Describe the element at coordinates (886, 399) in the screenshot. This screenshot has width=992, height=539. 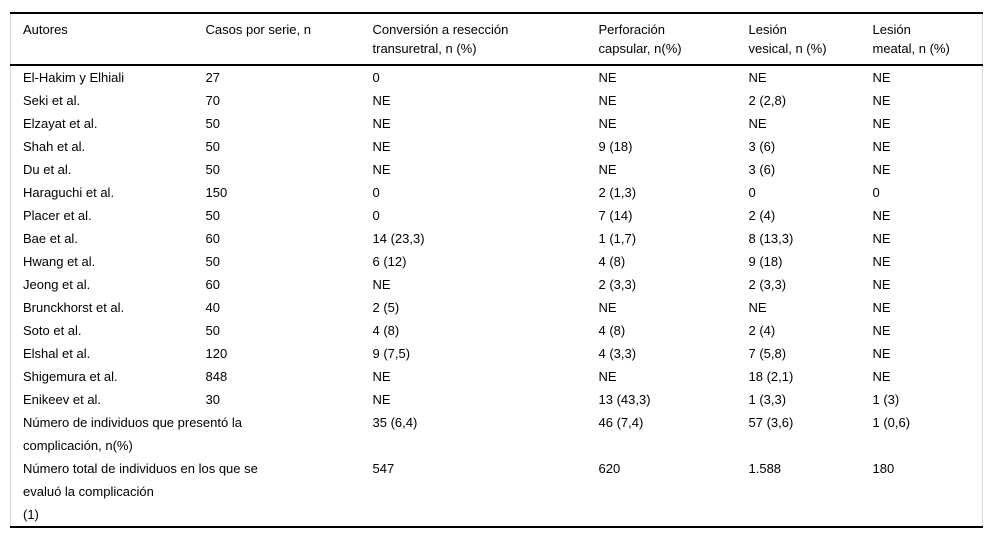
I see `meatal-cell: 1 (3)` at that location.